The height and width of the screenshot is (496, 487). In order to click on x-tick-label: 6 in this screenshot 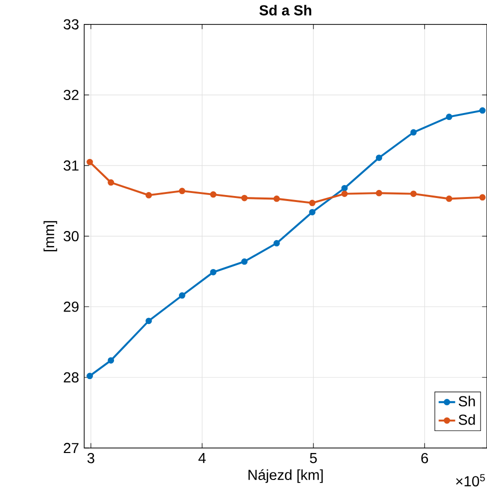, I will do `click(424, 458)`.